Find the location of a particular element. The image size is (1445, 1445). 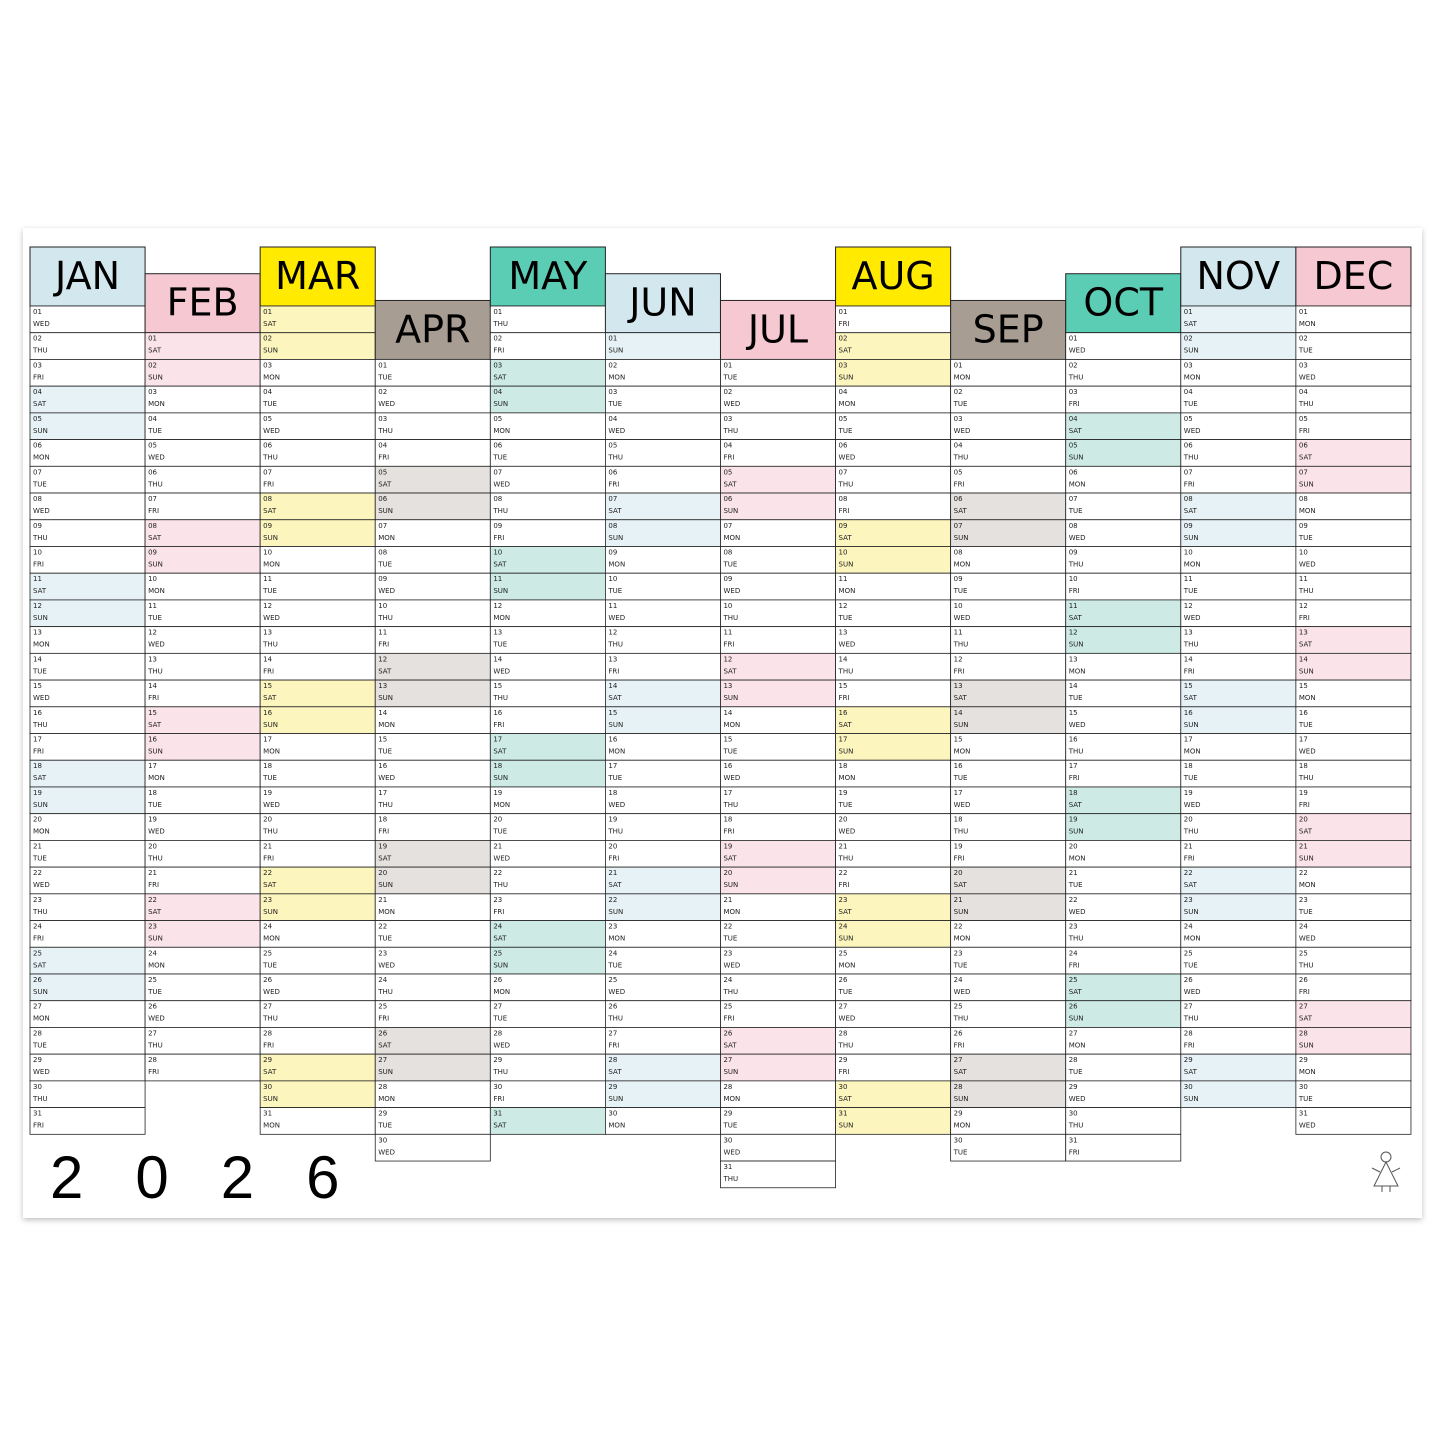

day-number: 28 is located at coordinates (382, 1087).